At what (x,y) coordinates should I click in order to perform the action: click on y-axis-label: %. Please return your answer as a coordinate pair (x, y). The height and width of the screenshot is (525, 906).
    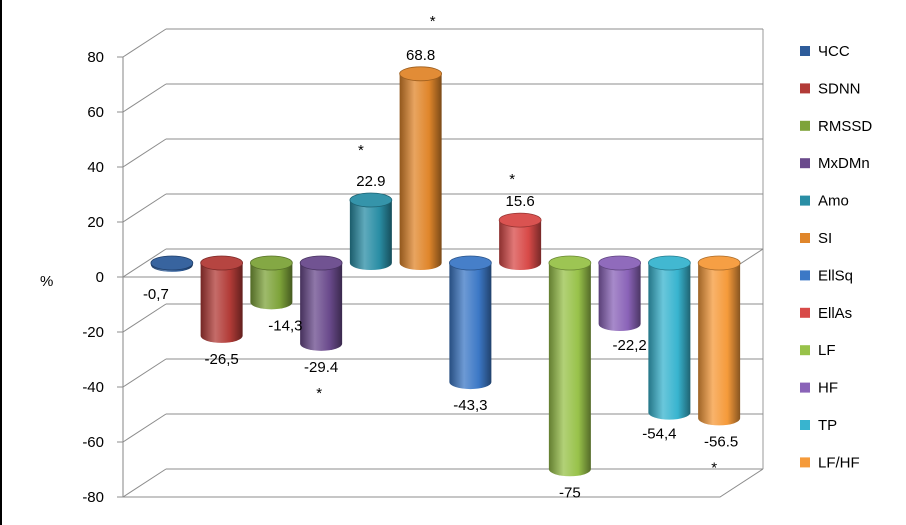
    Looking at the image, I should click on (46, 281).